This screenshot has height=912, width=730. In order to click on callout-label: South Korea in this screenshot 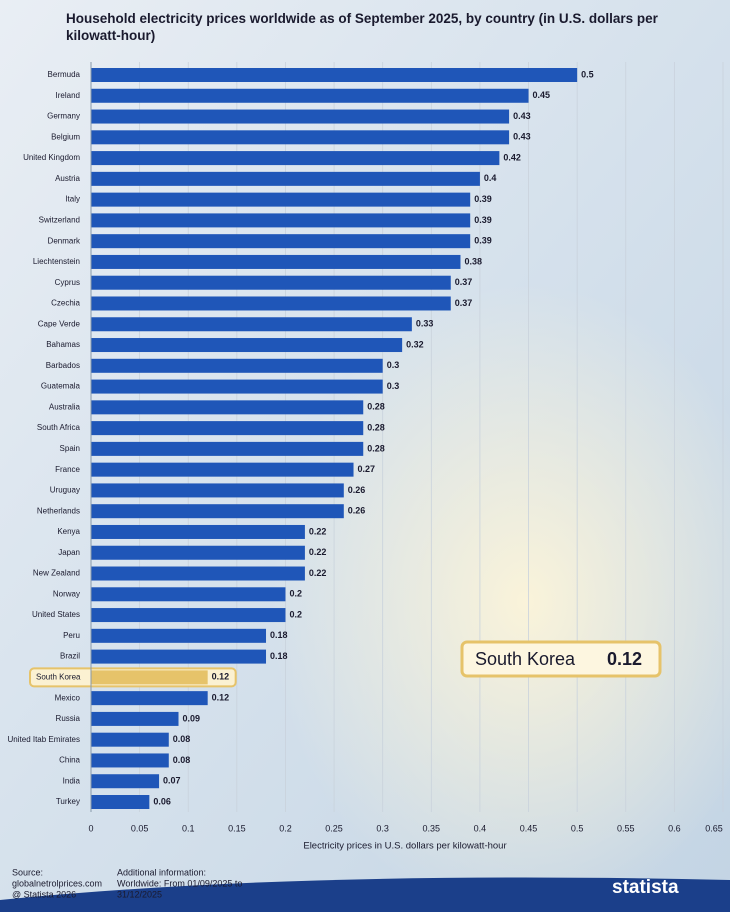, I will do `click(525, 659)`.